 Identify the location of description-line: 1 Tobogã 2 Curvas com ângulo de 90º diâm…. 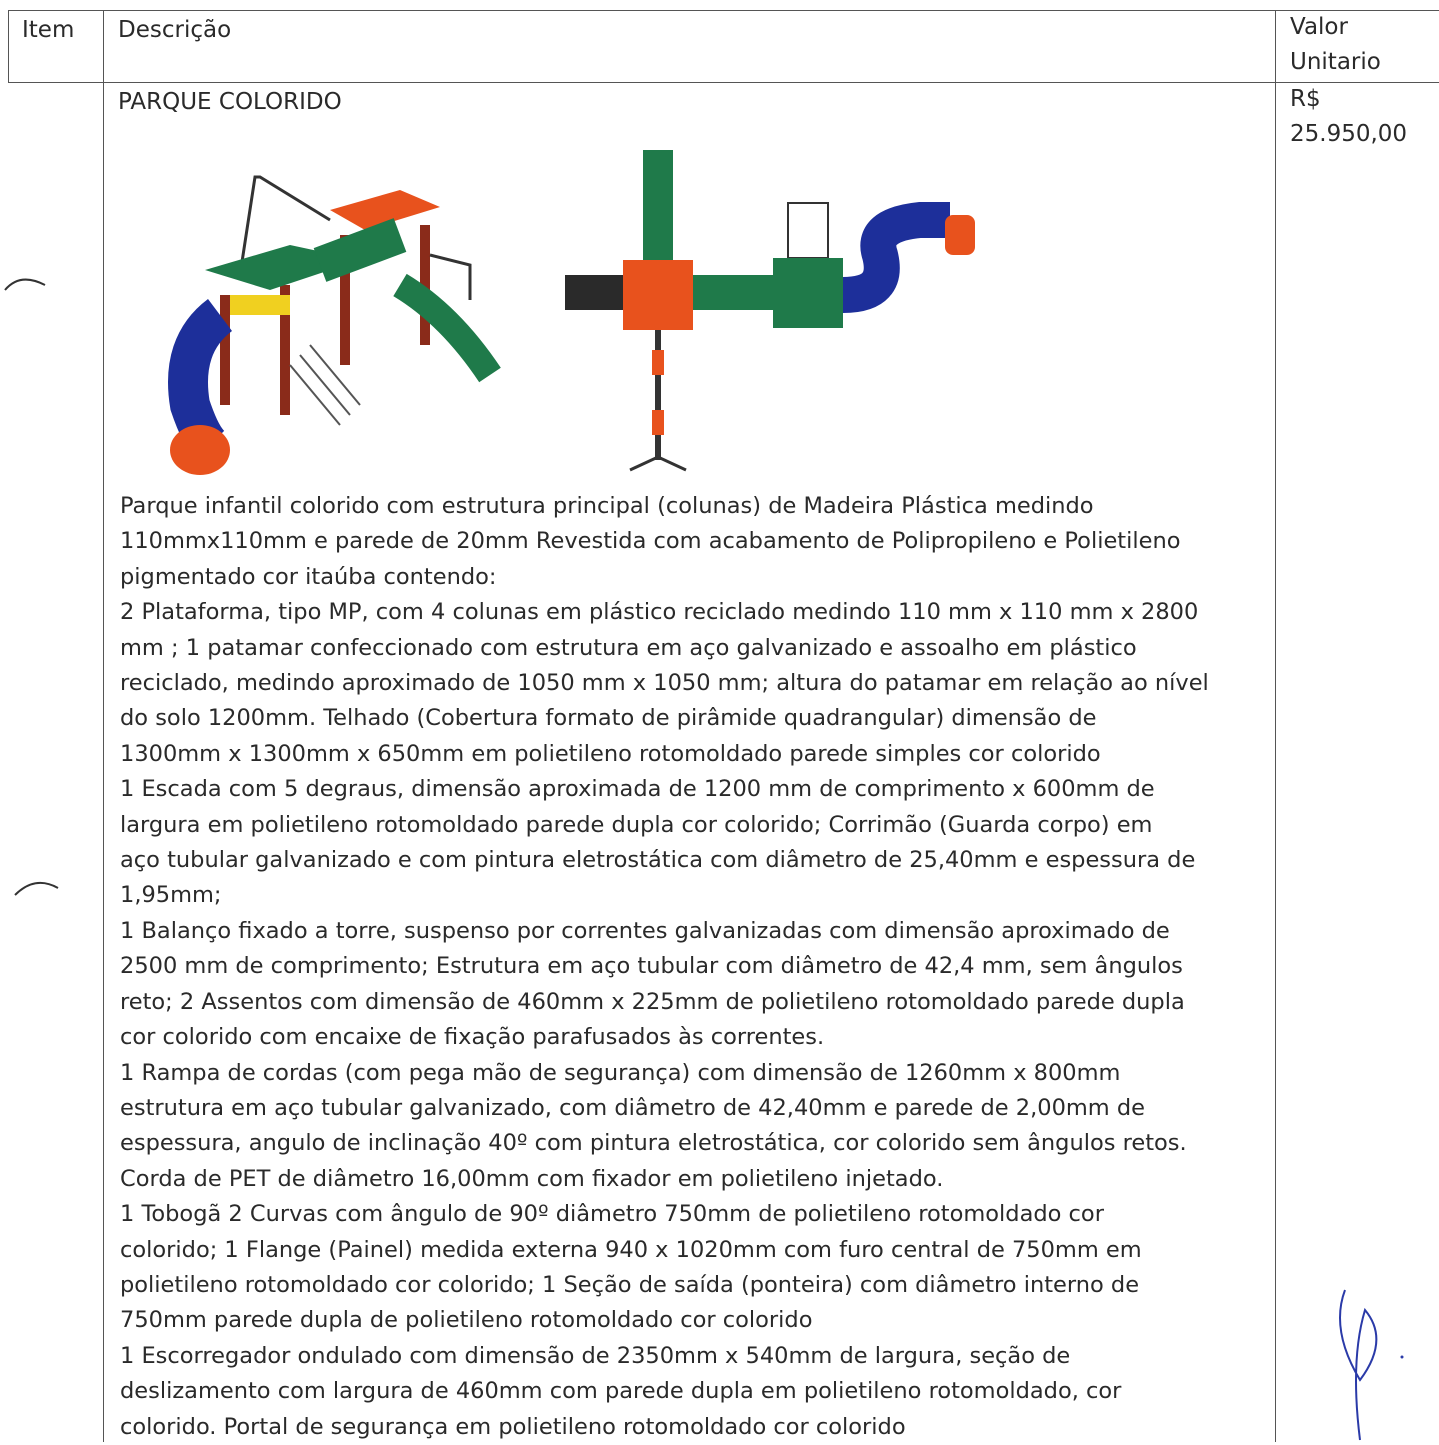
(612, 1214).